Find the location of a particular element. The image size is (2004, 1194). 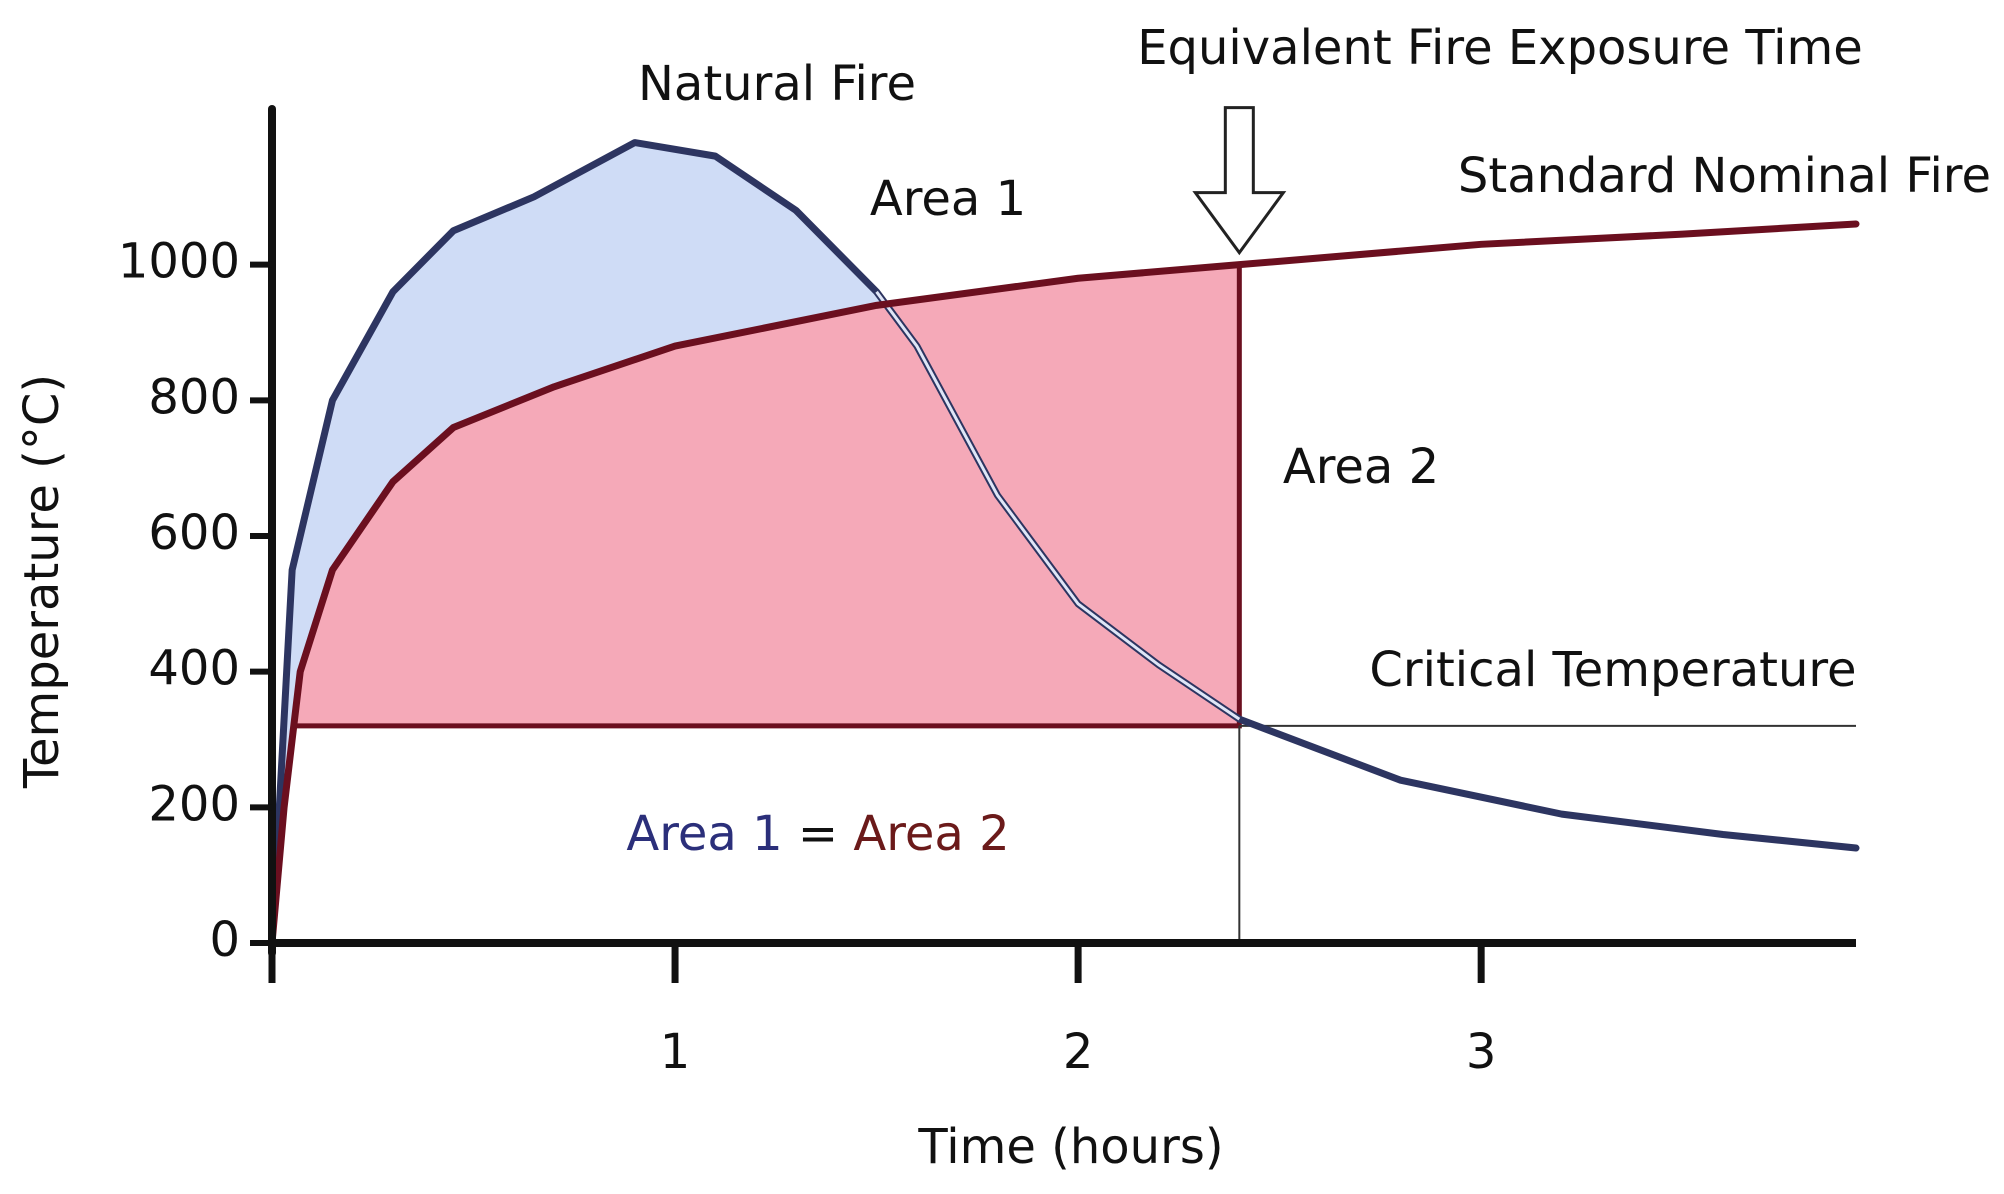

x-tick-label: 1 is located at coordinates (675, 1052).